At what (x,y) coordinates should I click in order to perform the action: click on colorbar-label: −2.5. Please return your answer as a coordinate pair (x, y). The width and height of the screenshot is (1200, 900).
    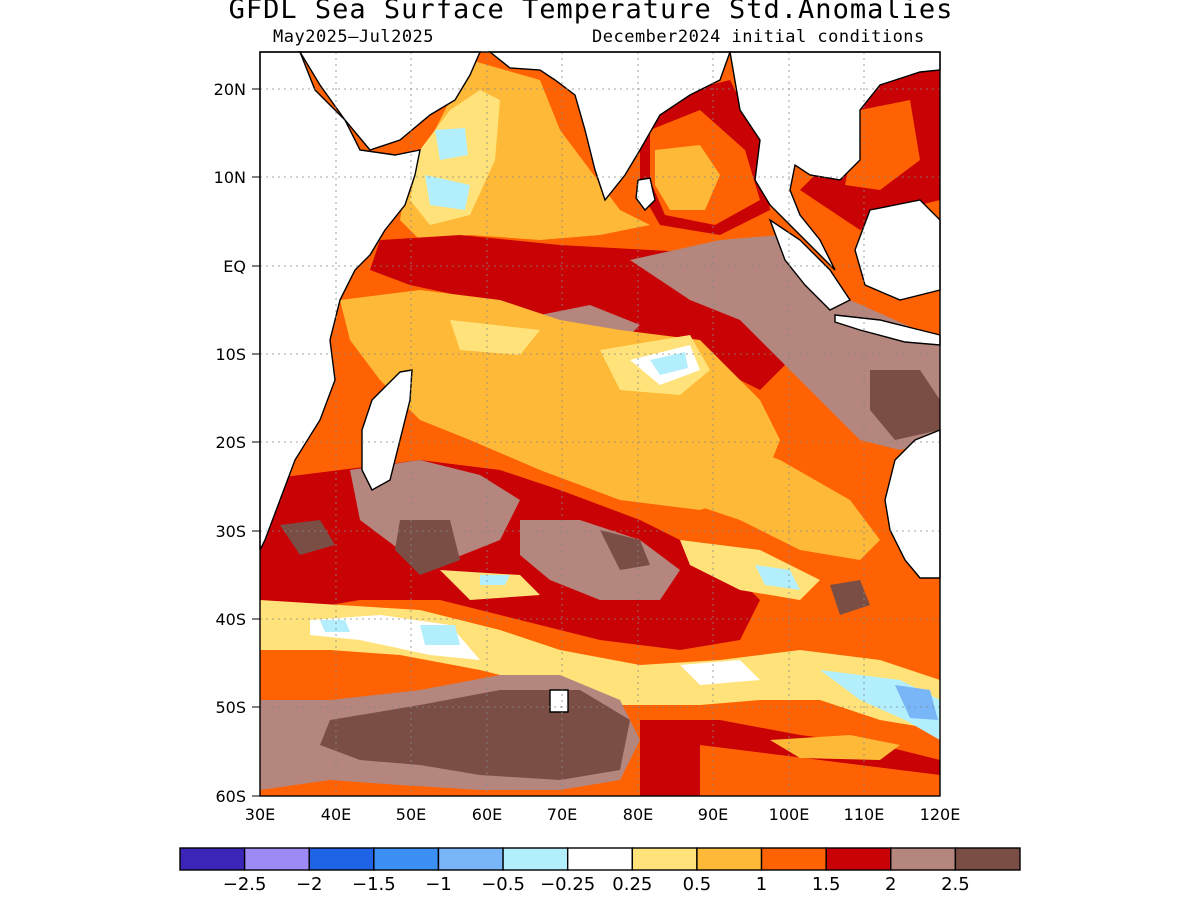
    Looking at the image, I should click on (245, 884).